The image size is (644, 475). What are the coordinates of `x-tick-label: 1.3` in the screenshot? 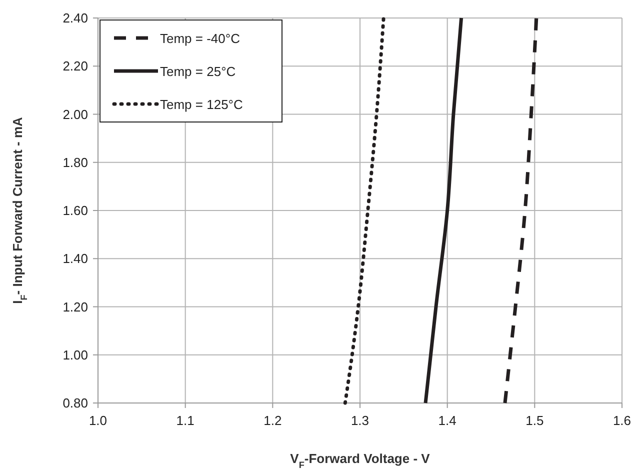 It's located at (360, 420).